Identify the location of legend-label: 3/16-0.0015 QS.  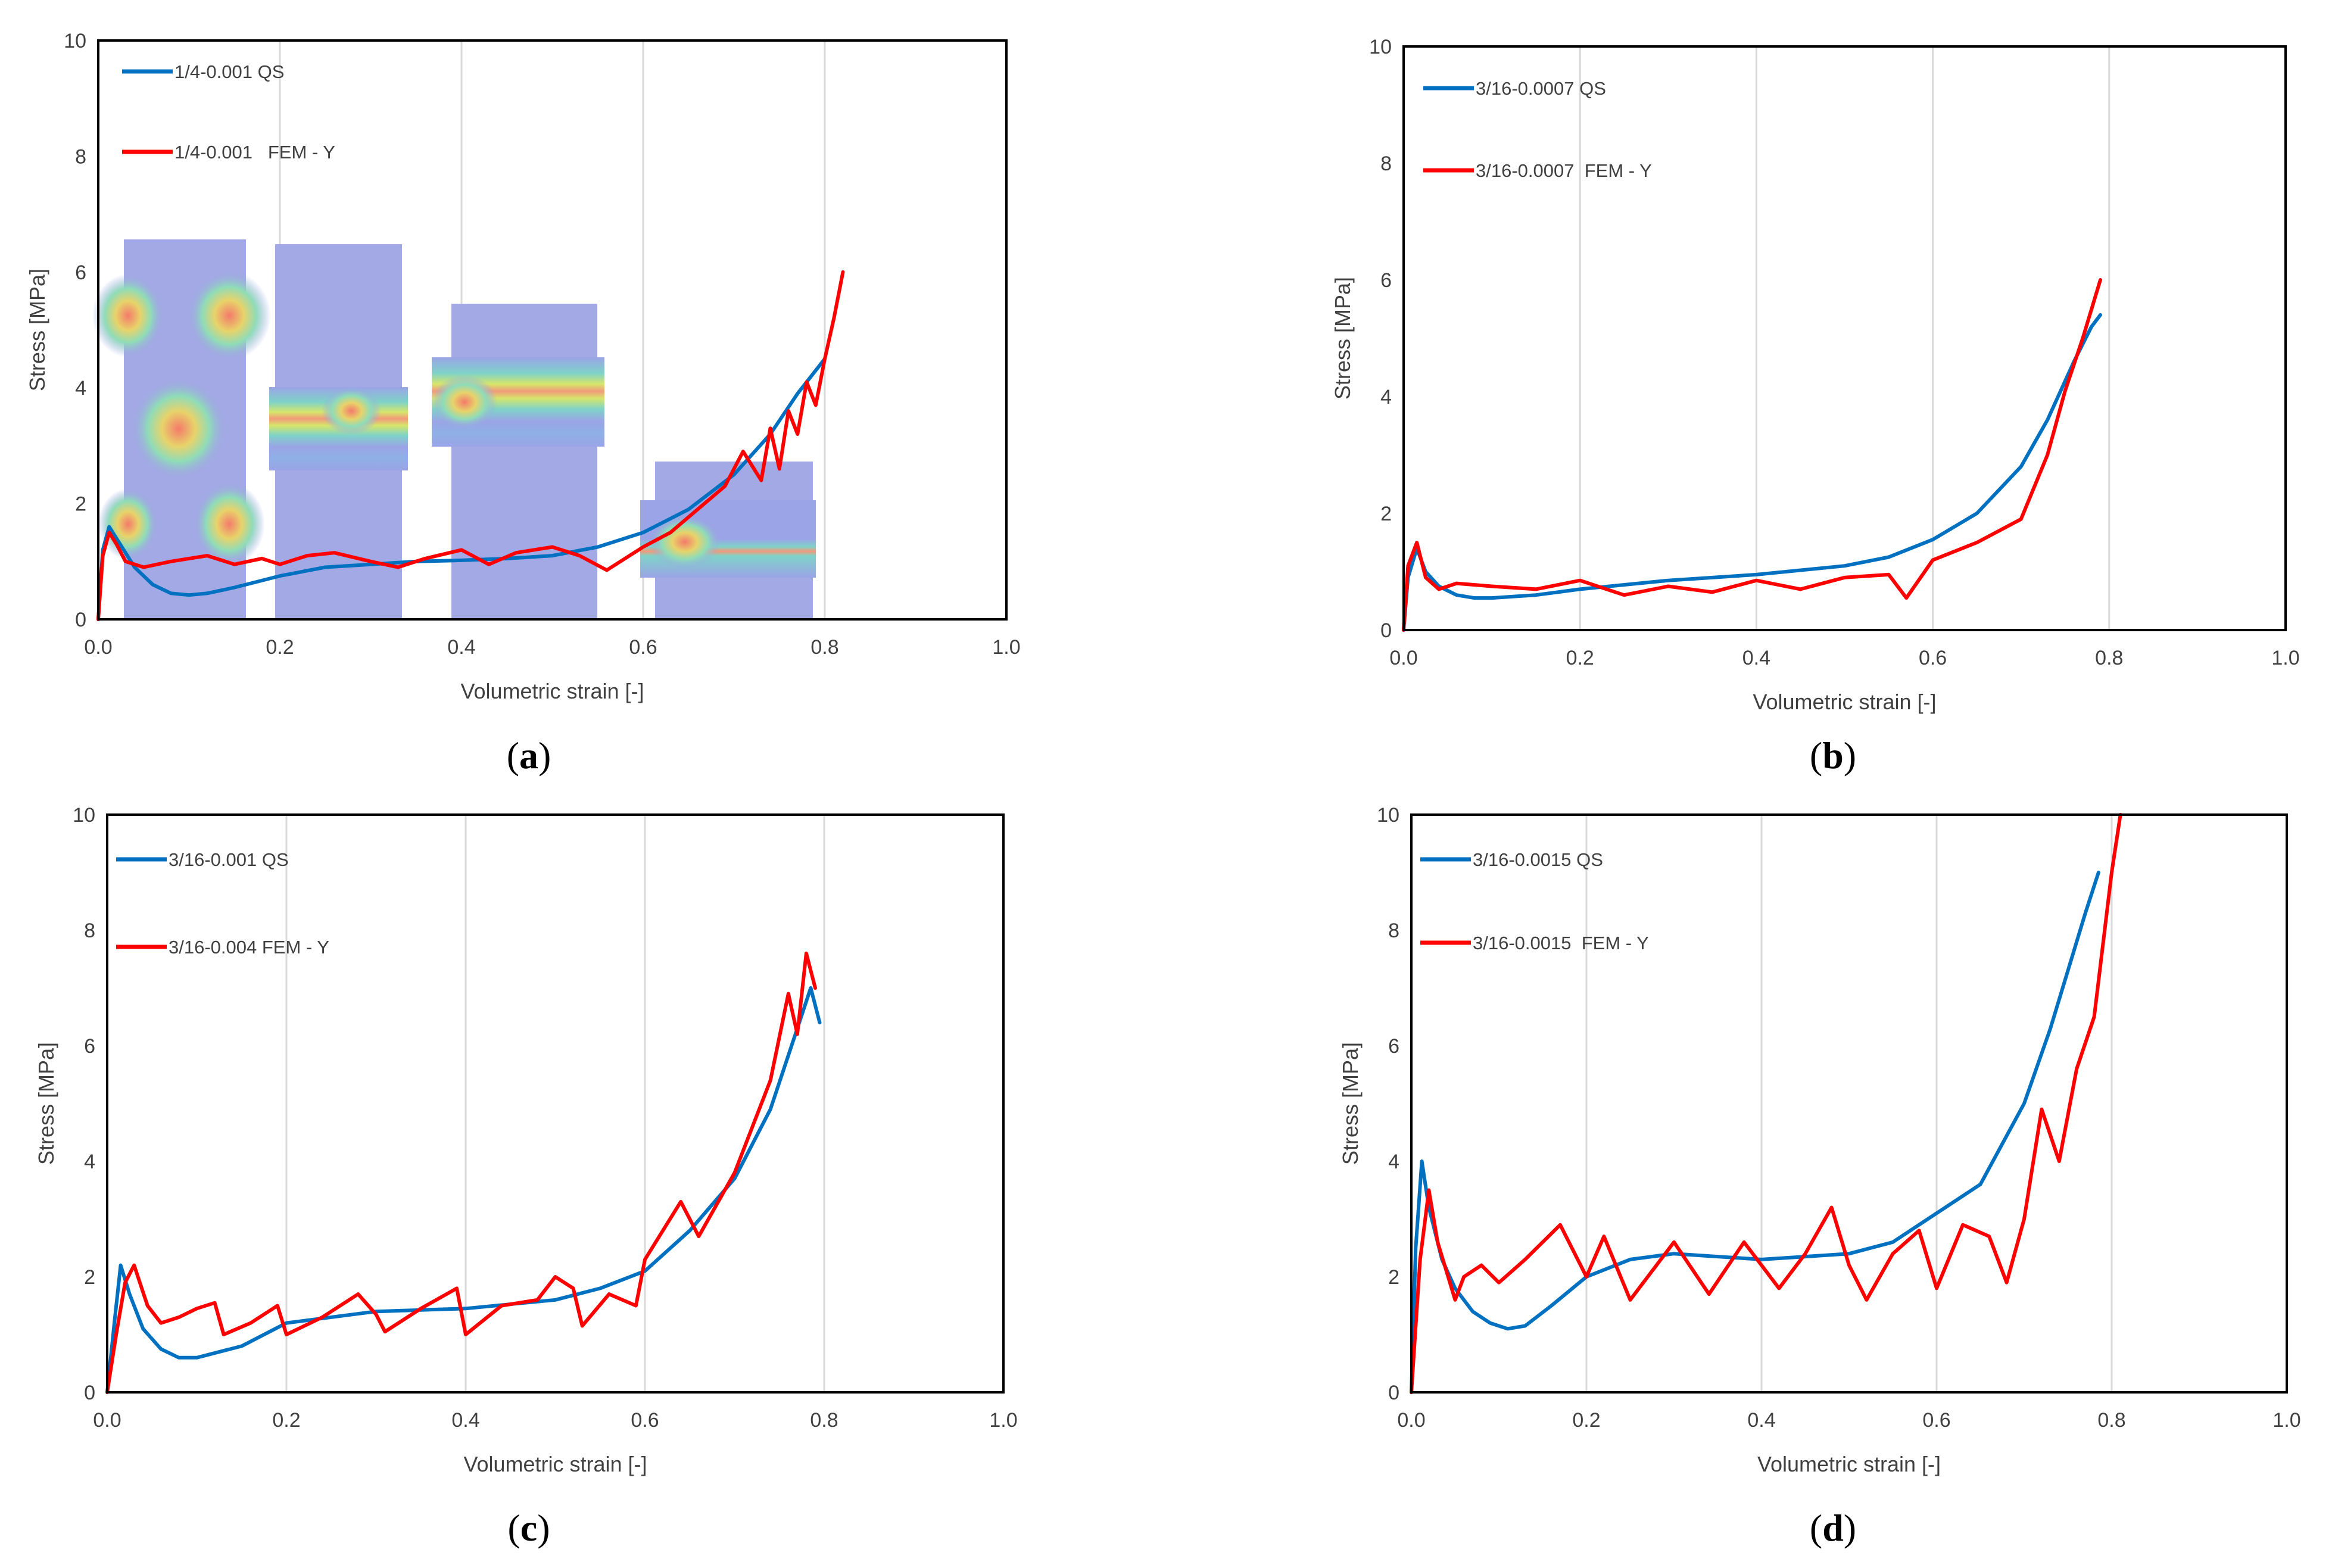
(1538, 859).